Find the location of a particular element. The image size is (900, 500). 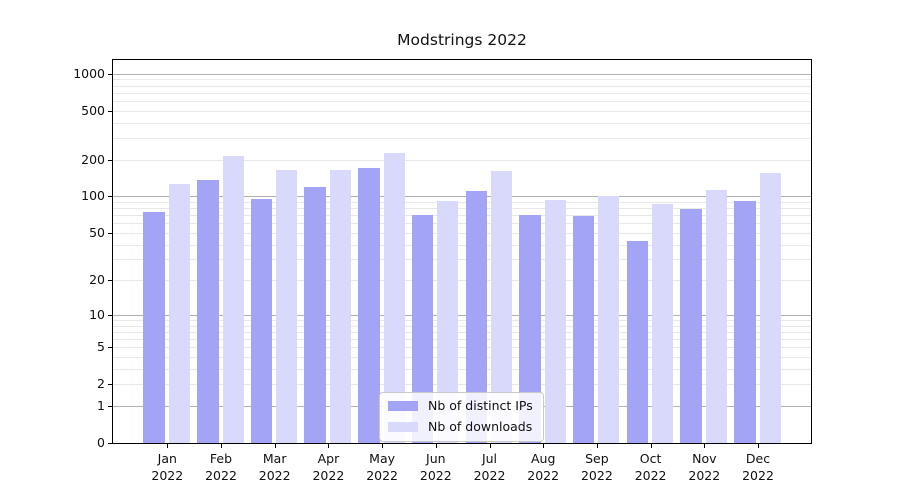

legend-item-downloads: Nb of downloads is located at coordinates (460, 427).